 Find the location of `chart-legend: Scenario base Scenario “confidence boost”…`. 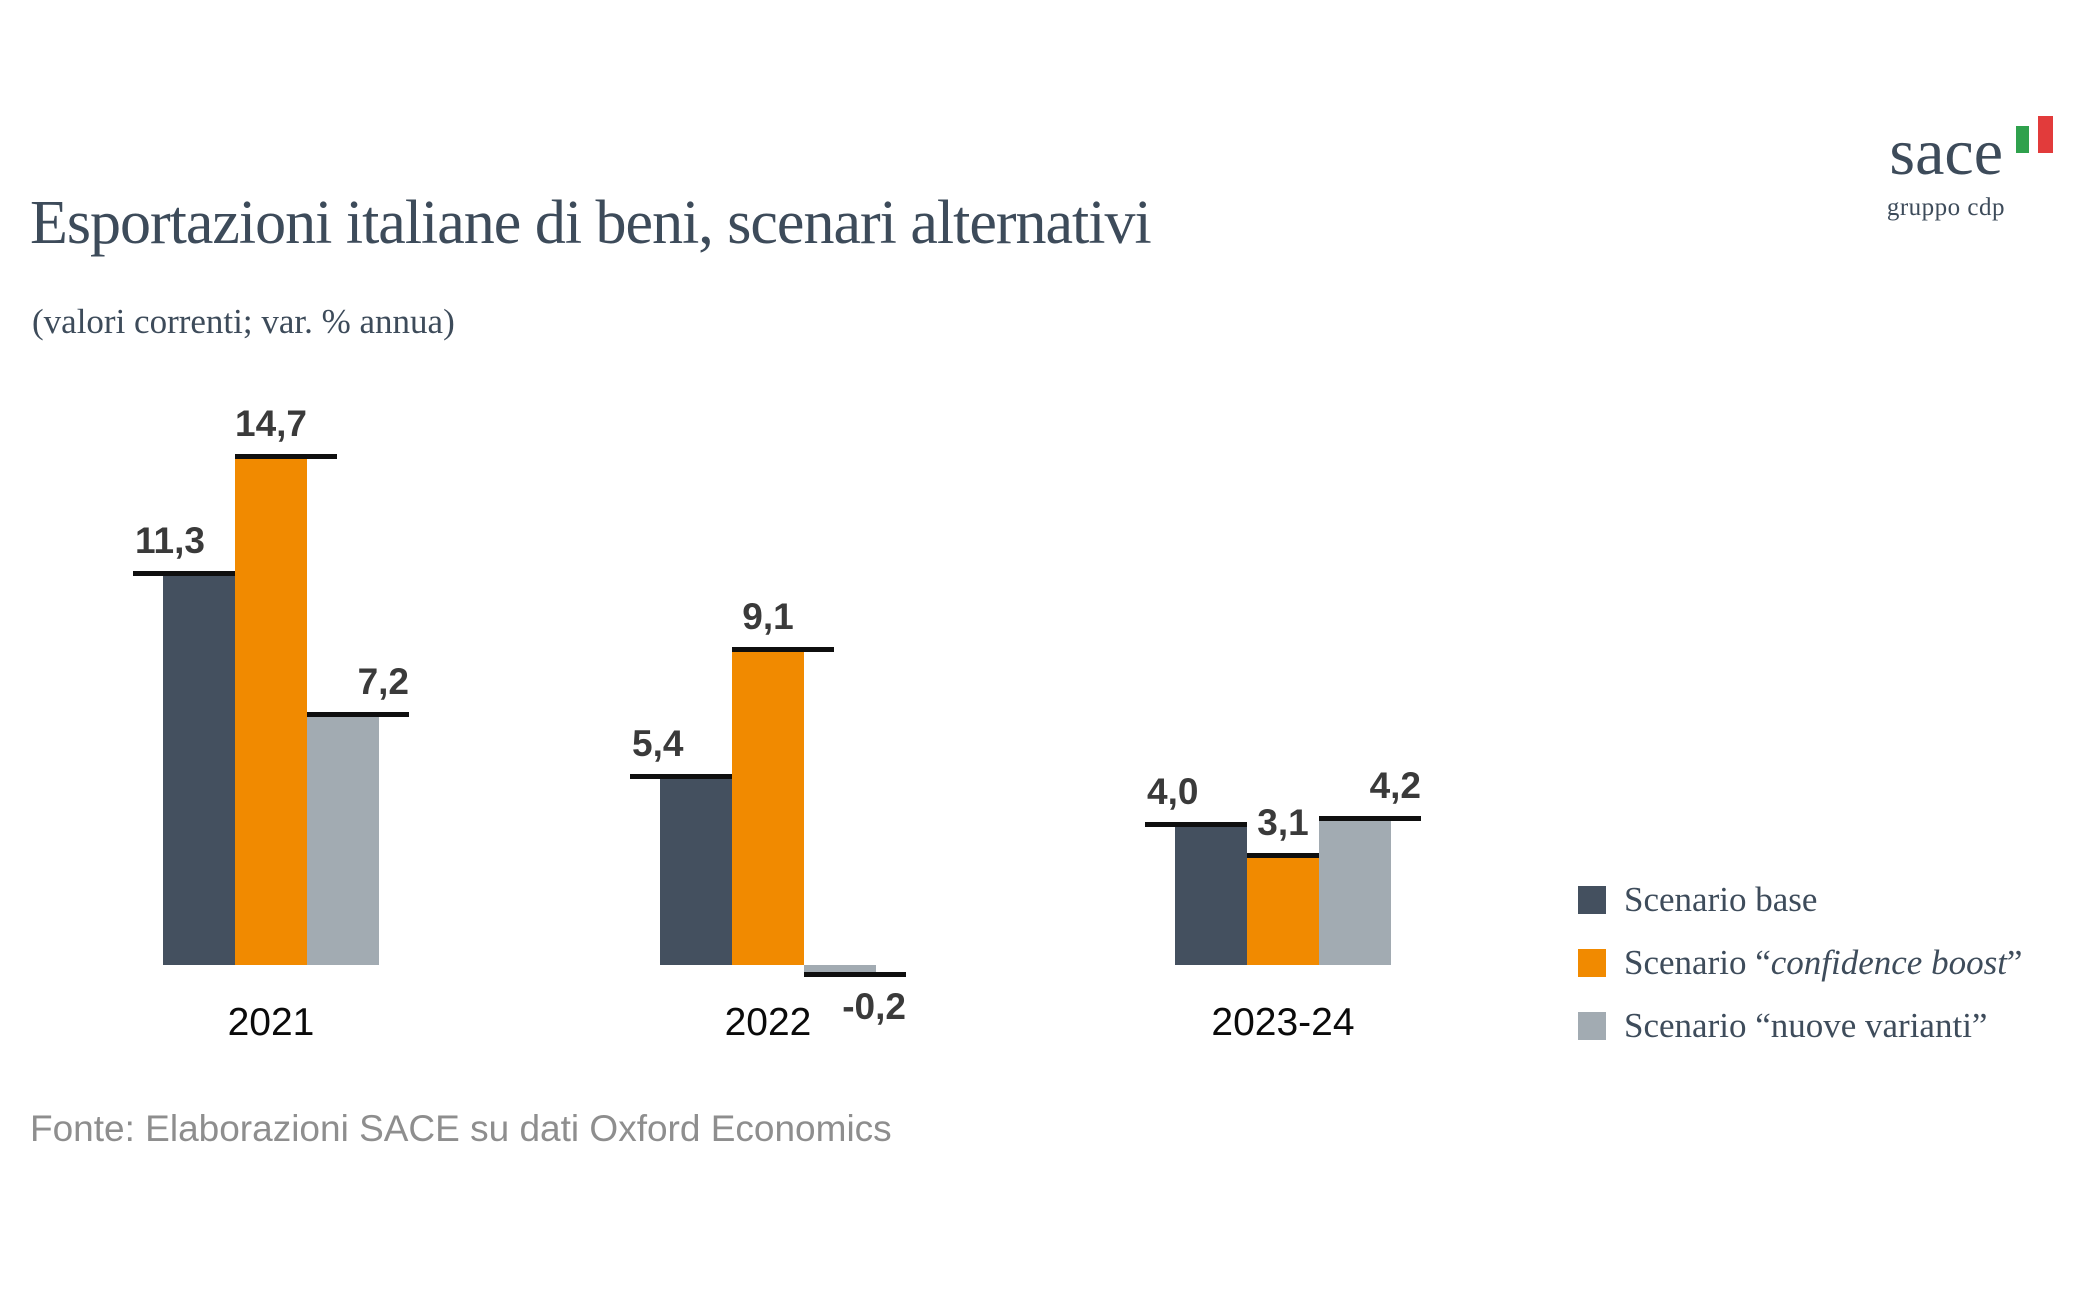

chart-legend: Scenario base Scenario “confidence boost”… is located at coordinates (1800, 974).